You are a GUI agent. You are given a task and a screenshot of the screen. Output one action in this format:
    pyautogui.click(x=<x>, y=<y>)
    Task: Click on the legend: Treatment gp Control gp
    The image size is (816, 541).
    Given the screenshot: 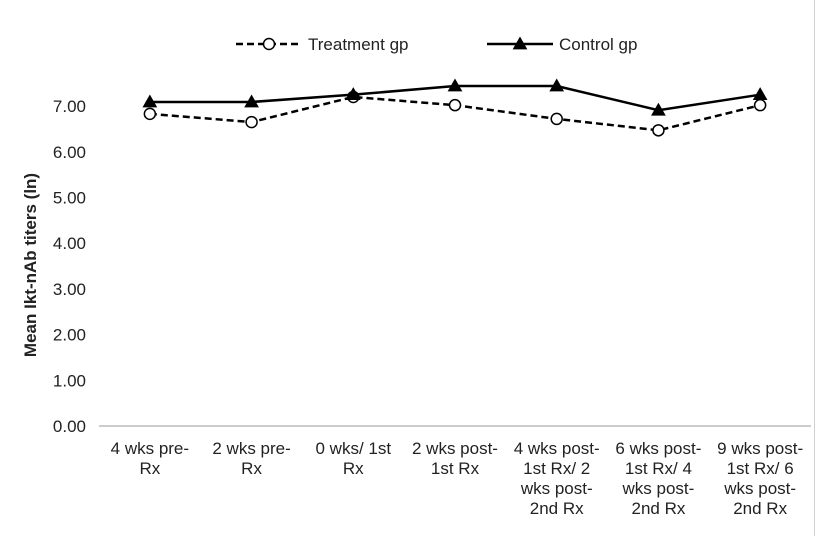 What is the action you would take?
    pyautogui.click(x=436, y=44)
    